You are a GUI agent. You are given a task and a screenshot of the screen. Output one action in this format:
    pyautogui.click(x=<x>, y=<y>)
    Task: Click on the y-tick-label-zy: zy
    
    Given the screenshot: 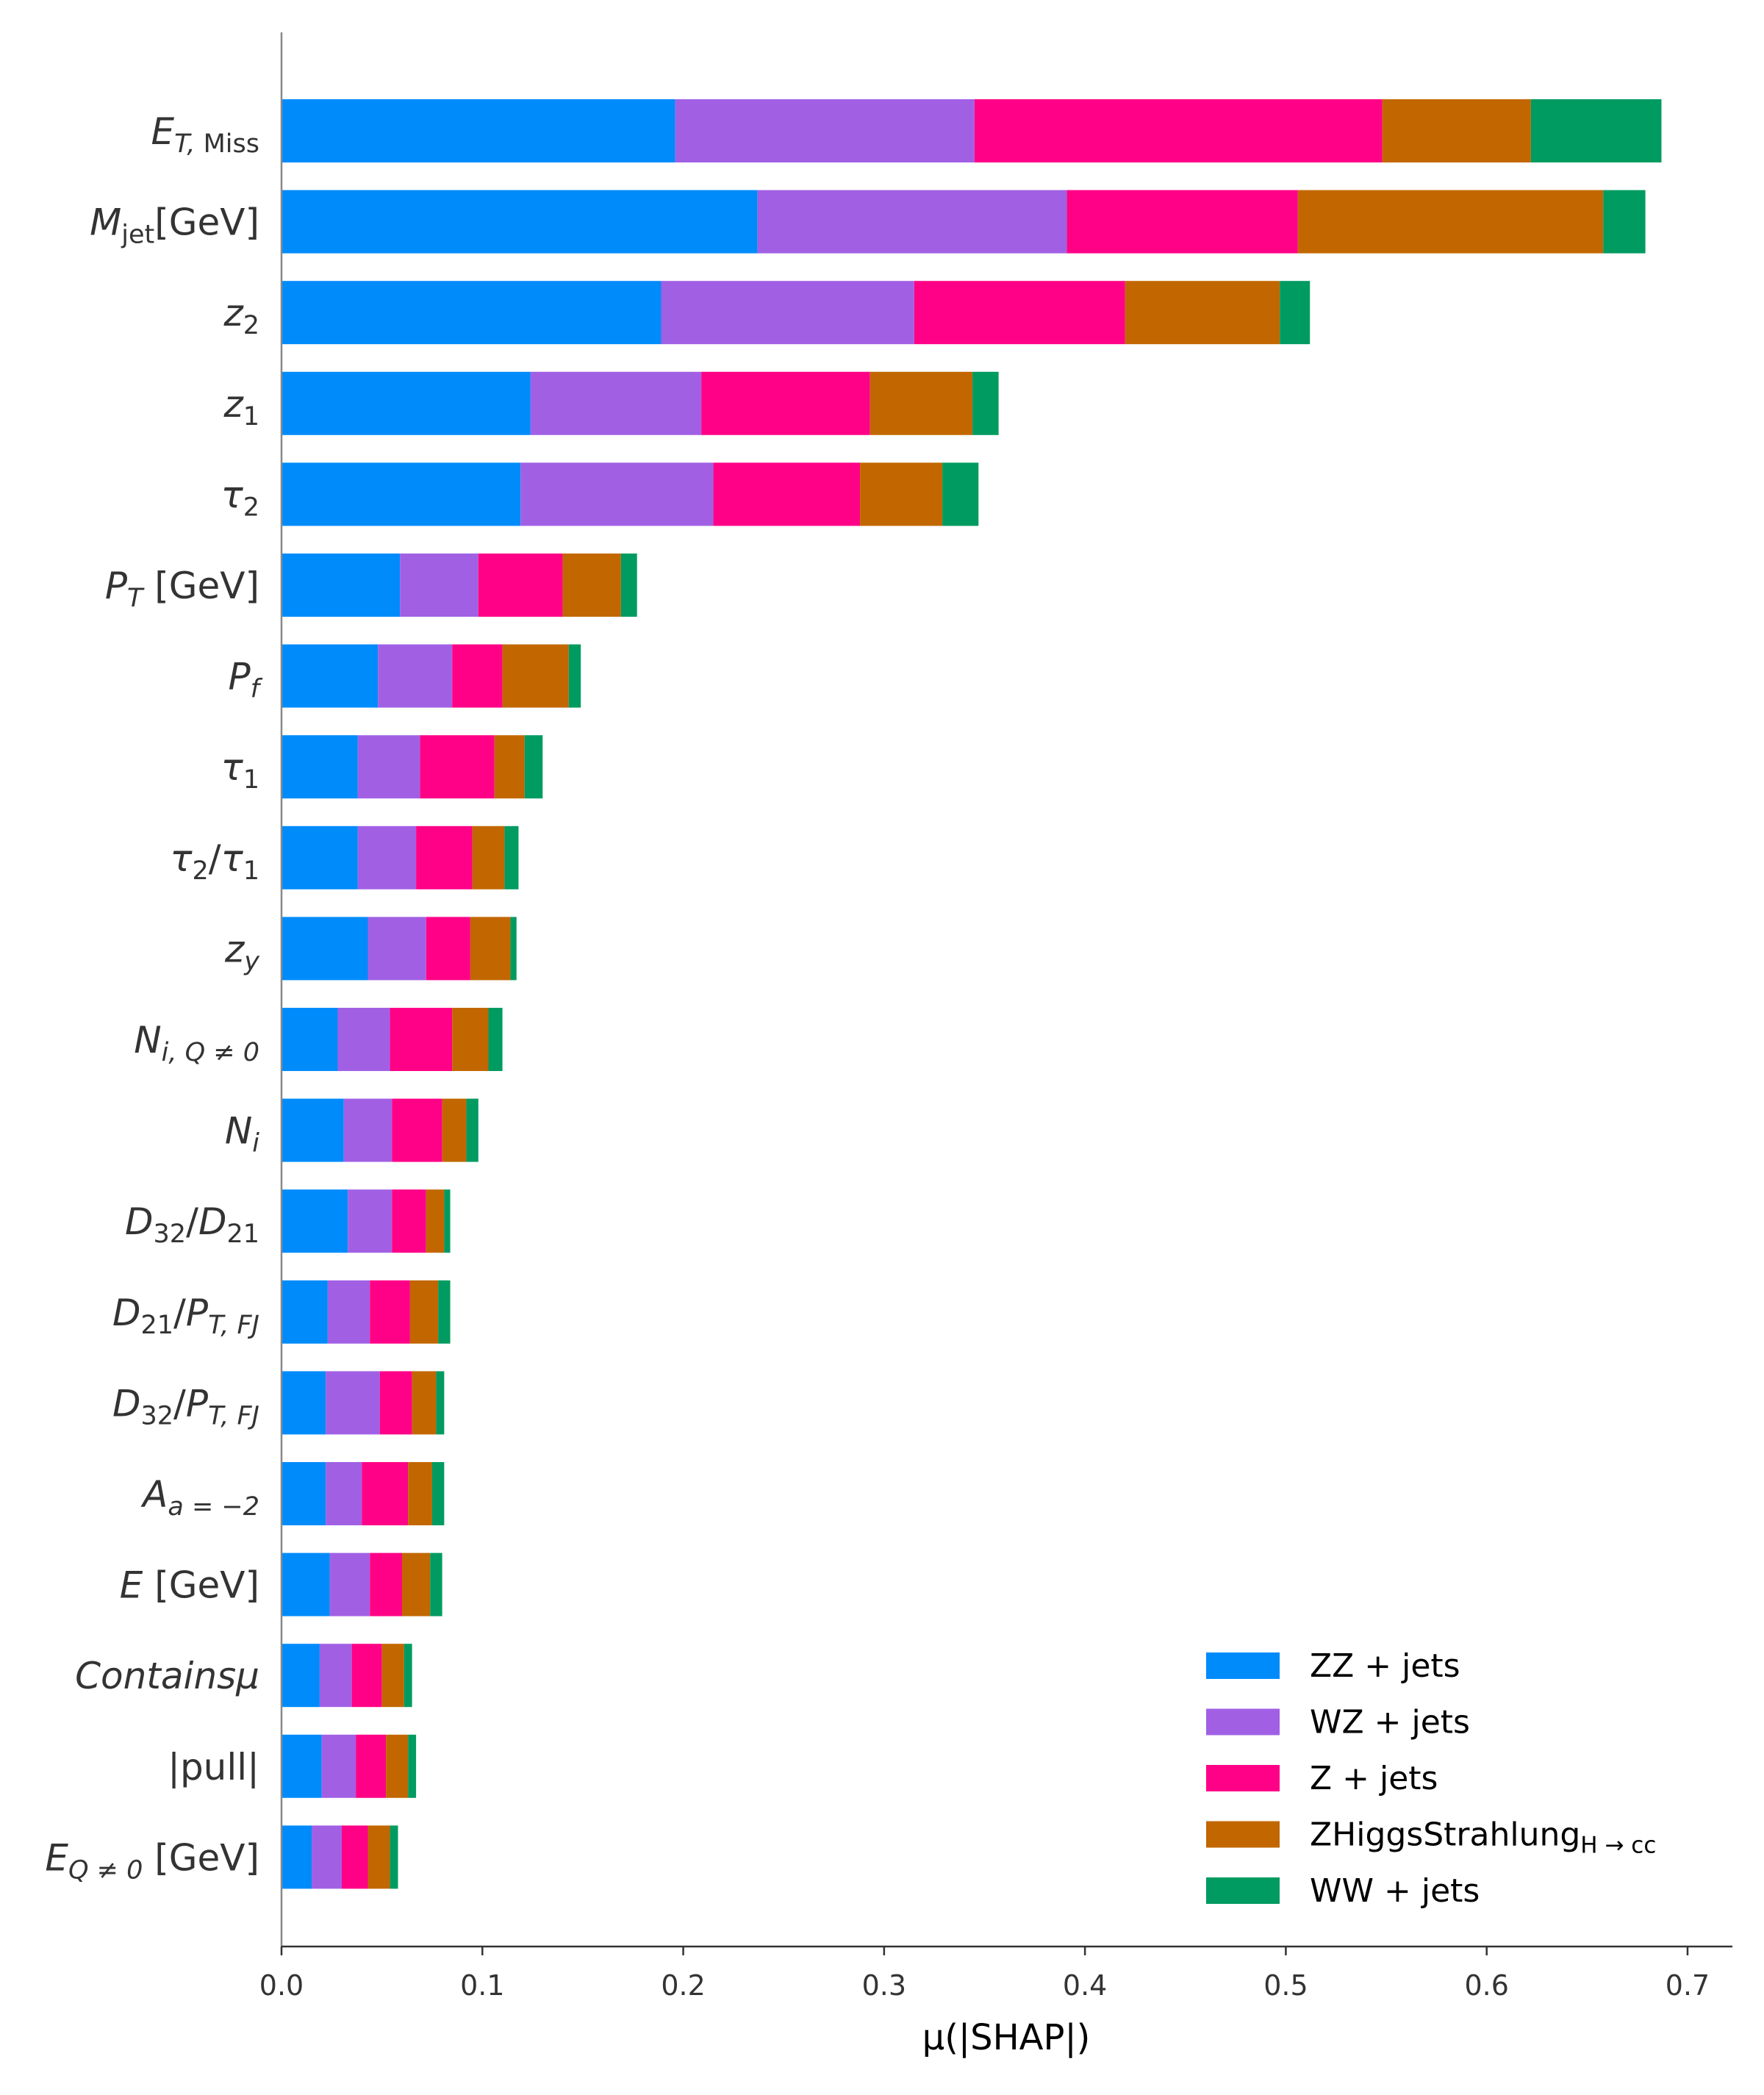 What is the action you would take?
    pyautogui.click(x=242, y=952)
    